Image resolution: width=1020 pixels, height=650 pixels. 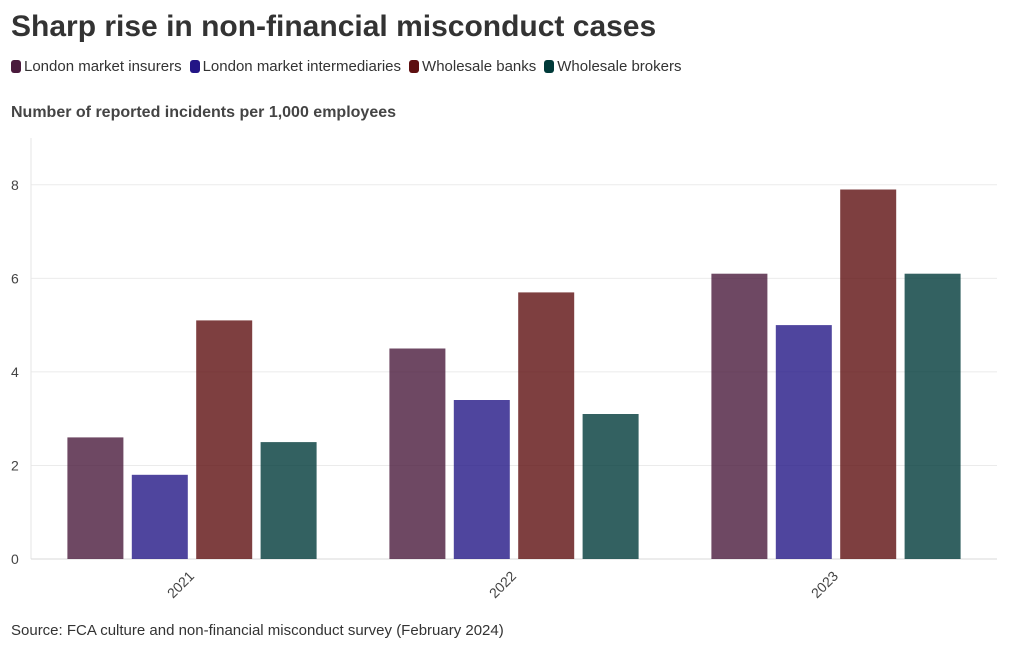 What do you see at coordinates (103, 66) in the screenshot?
I see `legend-label-london-market-insurers: London market insurers` at bounding box center [103, 66].